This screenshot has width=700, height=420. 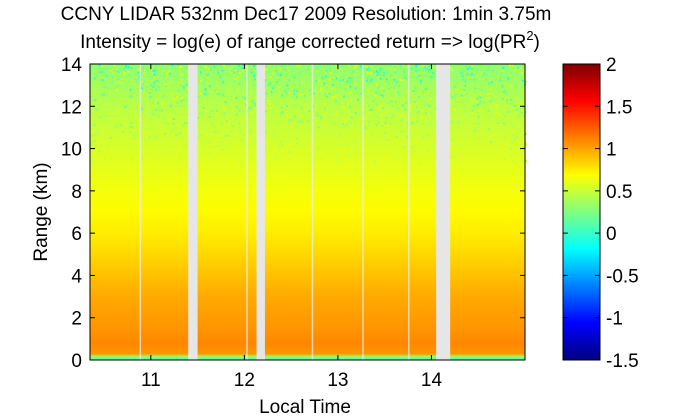 What do you see at coordinates (244, 380) in the screenshot?
I see `x-tick-label: 12` at bounding box center [244, 380].